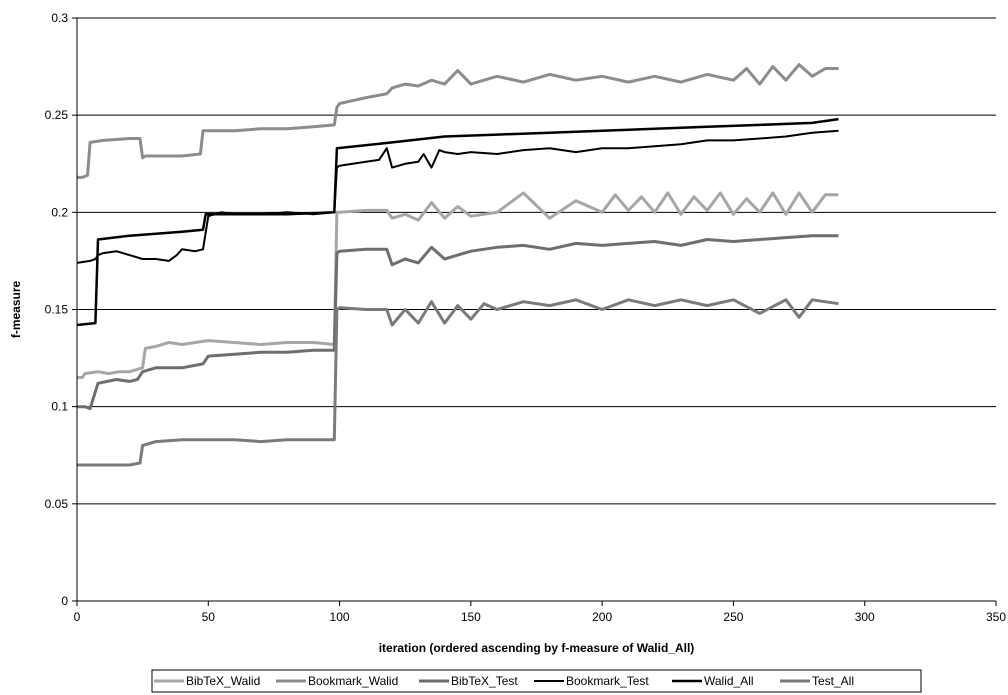 Image resolution: width=1008 pixels, height=695 pixels. I want to click on legend-label-1: Bookmark_Walid, so click(353, 681).